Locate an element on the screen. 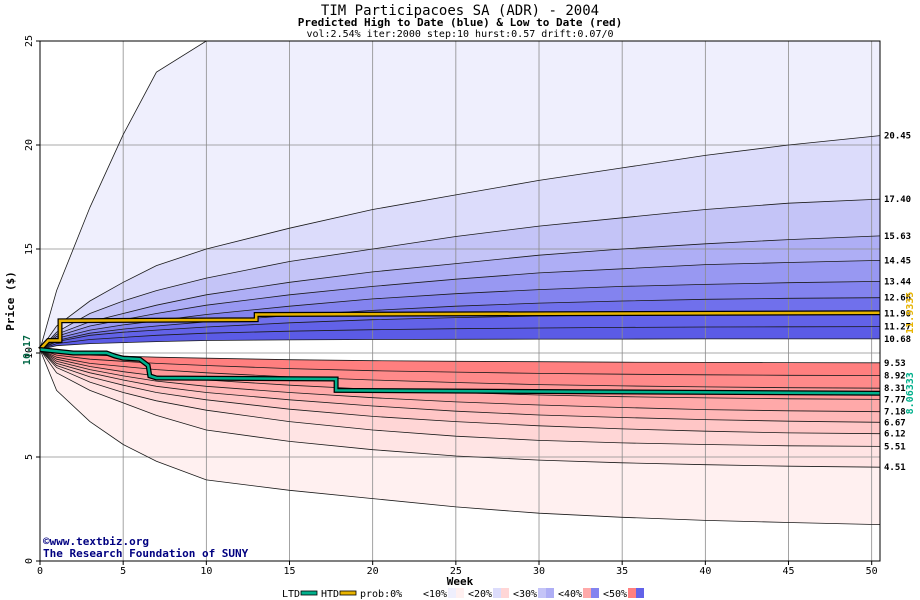 Image resolution: width=920 pixels, height=600 pixels. x-tick-label-25: 25 is located at coordinates (456, 571).